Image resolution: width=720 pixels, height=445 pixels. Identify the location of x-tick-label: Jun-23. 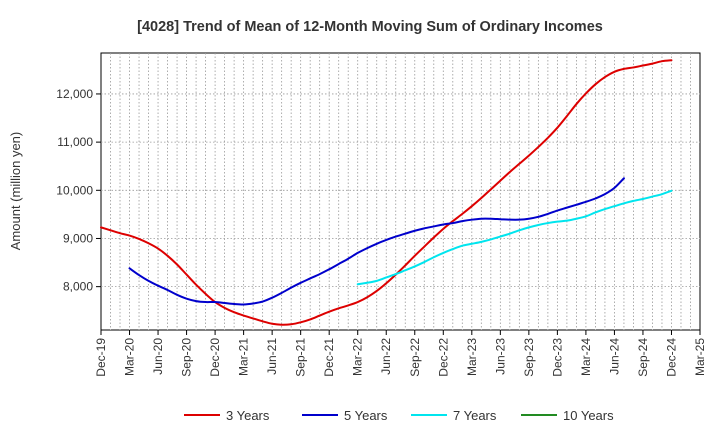
(500, 356).